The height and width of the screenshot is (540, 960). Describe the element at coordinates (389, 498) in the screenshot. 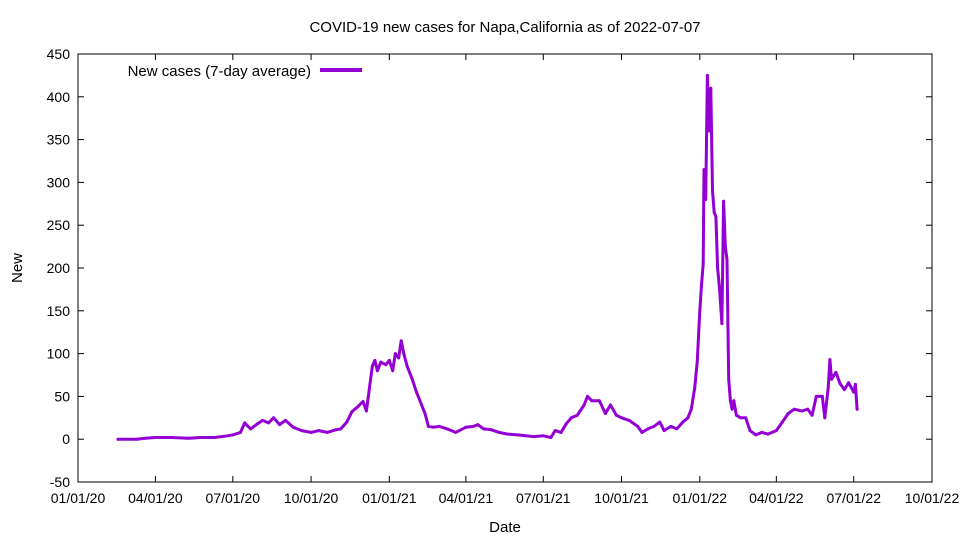

I see `x-tick-label: 01/01/21` at that location.